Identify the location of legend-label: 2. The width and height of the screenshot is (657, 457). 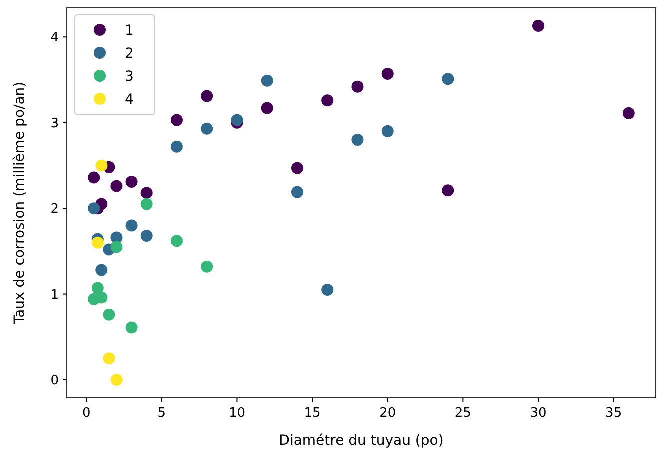
(129, 54).